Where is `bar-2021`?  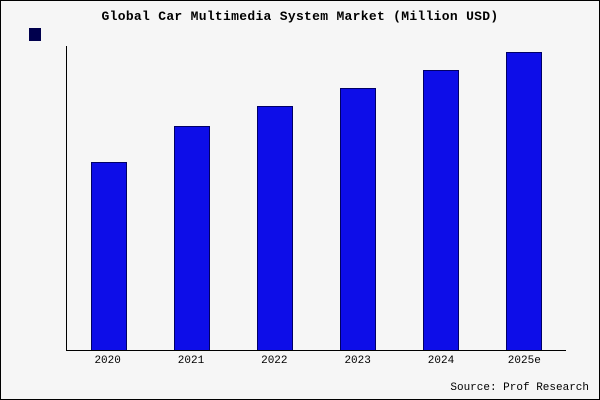
bar-2021 is located at coordinates (191, 238).